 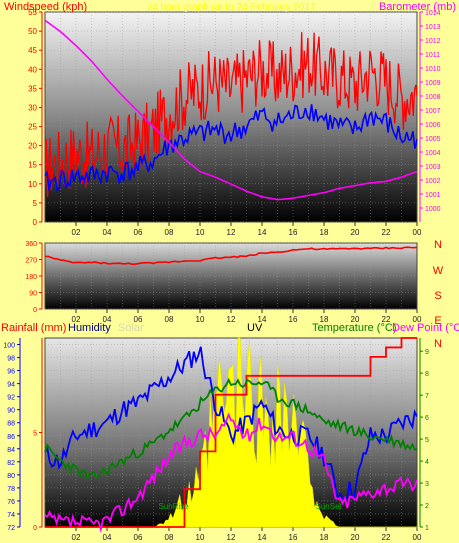 I want to click on right-axis-tick-label: 1000, so click(x=433, y=209).